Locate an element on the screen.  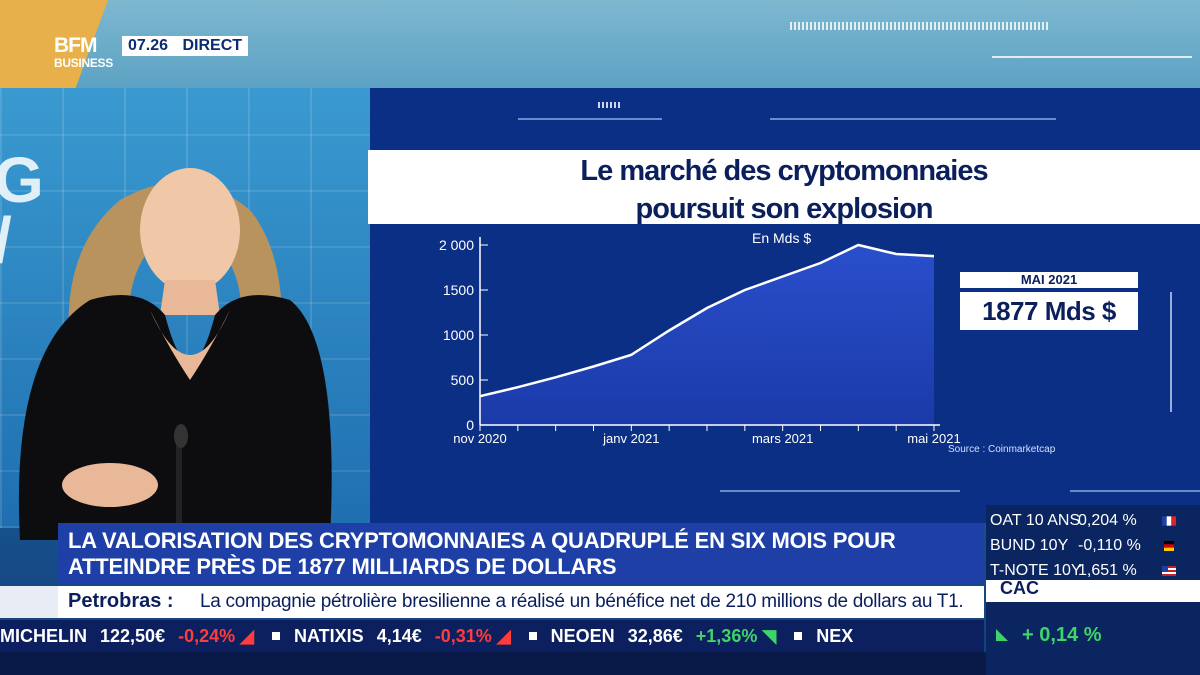
stock-value: 4,14€ is located at coordinates (399, 636).